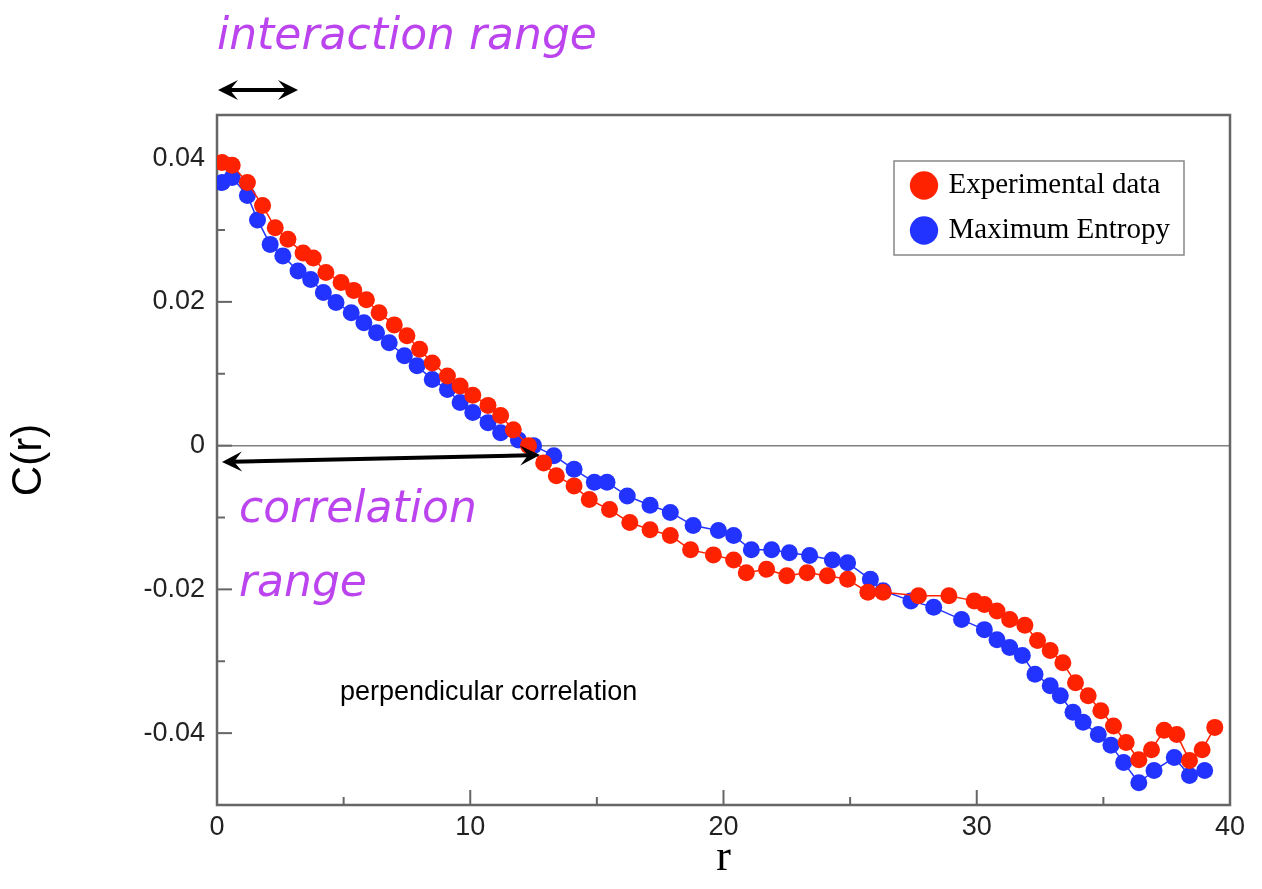 This screenshot has width=1262, height=889. I want to click on y-tick-label: 0.02, so click(178, 300).